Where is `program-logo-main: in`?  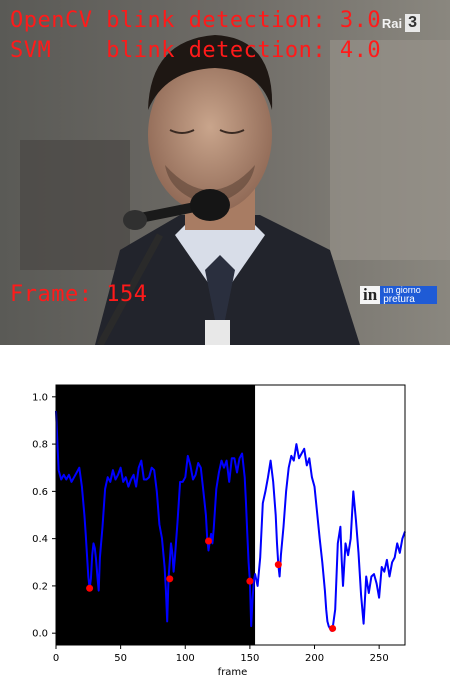 program-logo-main: in is located at coordinates (370, 295).